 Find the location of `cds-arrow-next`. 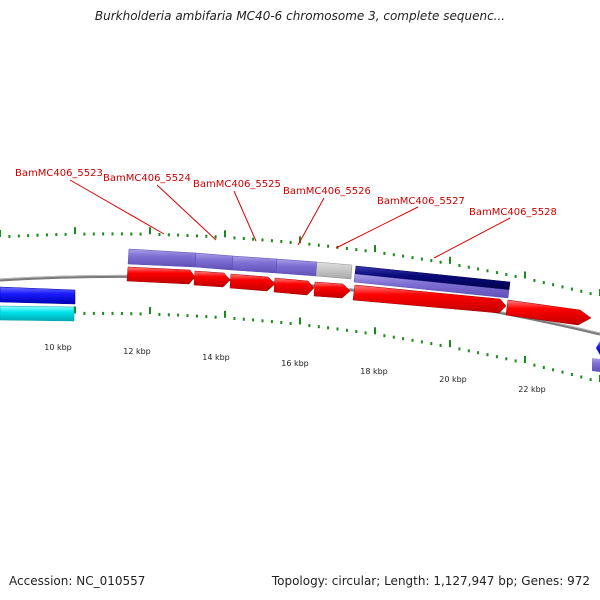

cds-arrow-next is located at coordinates (548, 312).